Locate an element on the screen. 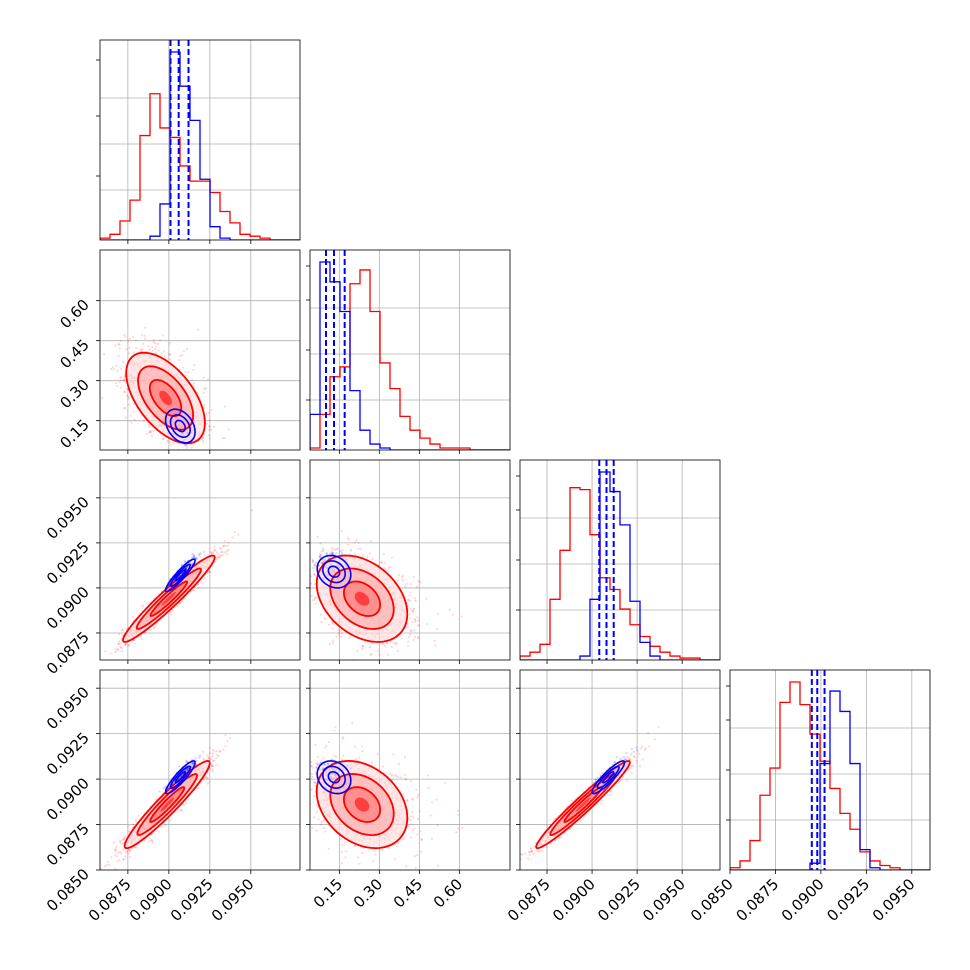 This screenshot has width=970, height=970. joint-panel-p3_vs_p0 is located at coordinates (200, 770).